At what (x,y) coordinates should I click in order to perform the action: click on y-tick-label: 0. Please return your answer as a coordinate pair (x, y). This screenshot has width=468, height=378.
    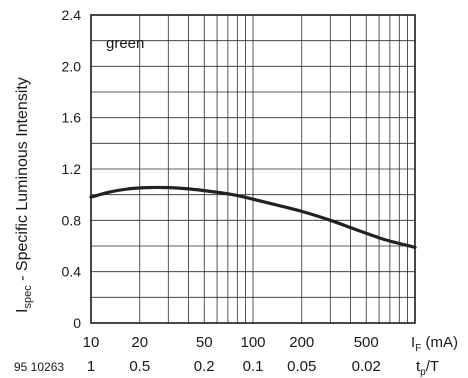
    Looking at the image, I should click on (77, 323).